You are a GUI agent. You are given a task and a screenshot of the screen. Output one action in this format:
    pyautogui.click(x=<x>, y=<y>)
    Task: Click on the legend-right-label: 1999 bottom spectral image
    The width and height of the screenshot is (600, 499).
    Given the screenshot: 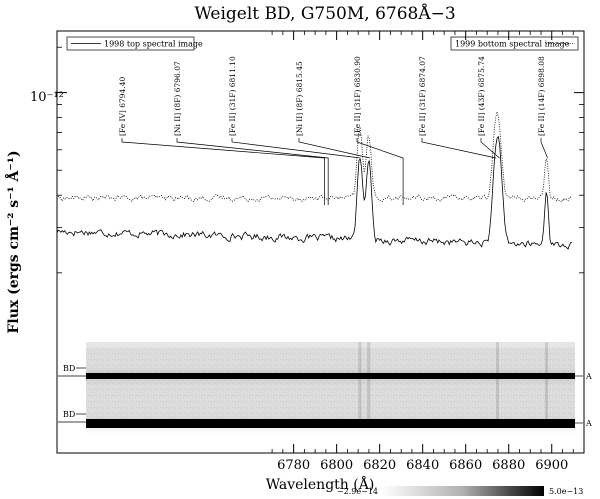 What is the action you would take?
    pyautogui.click(x=512, y=44)
    